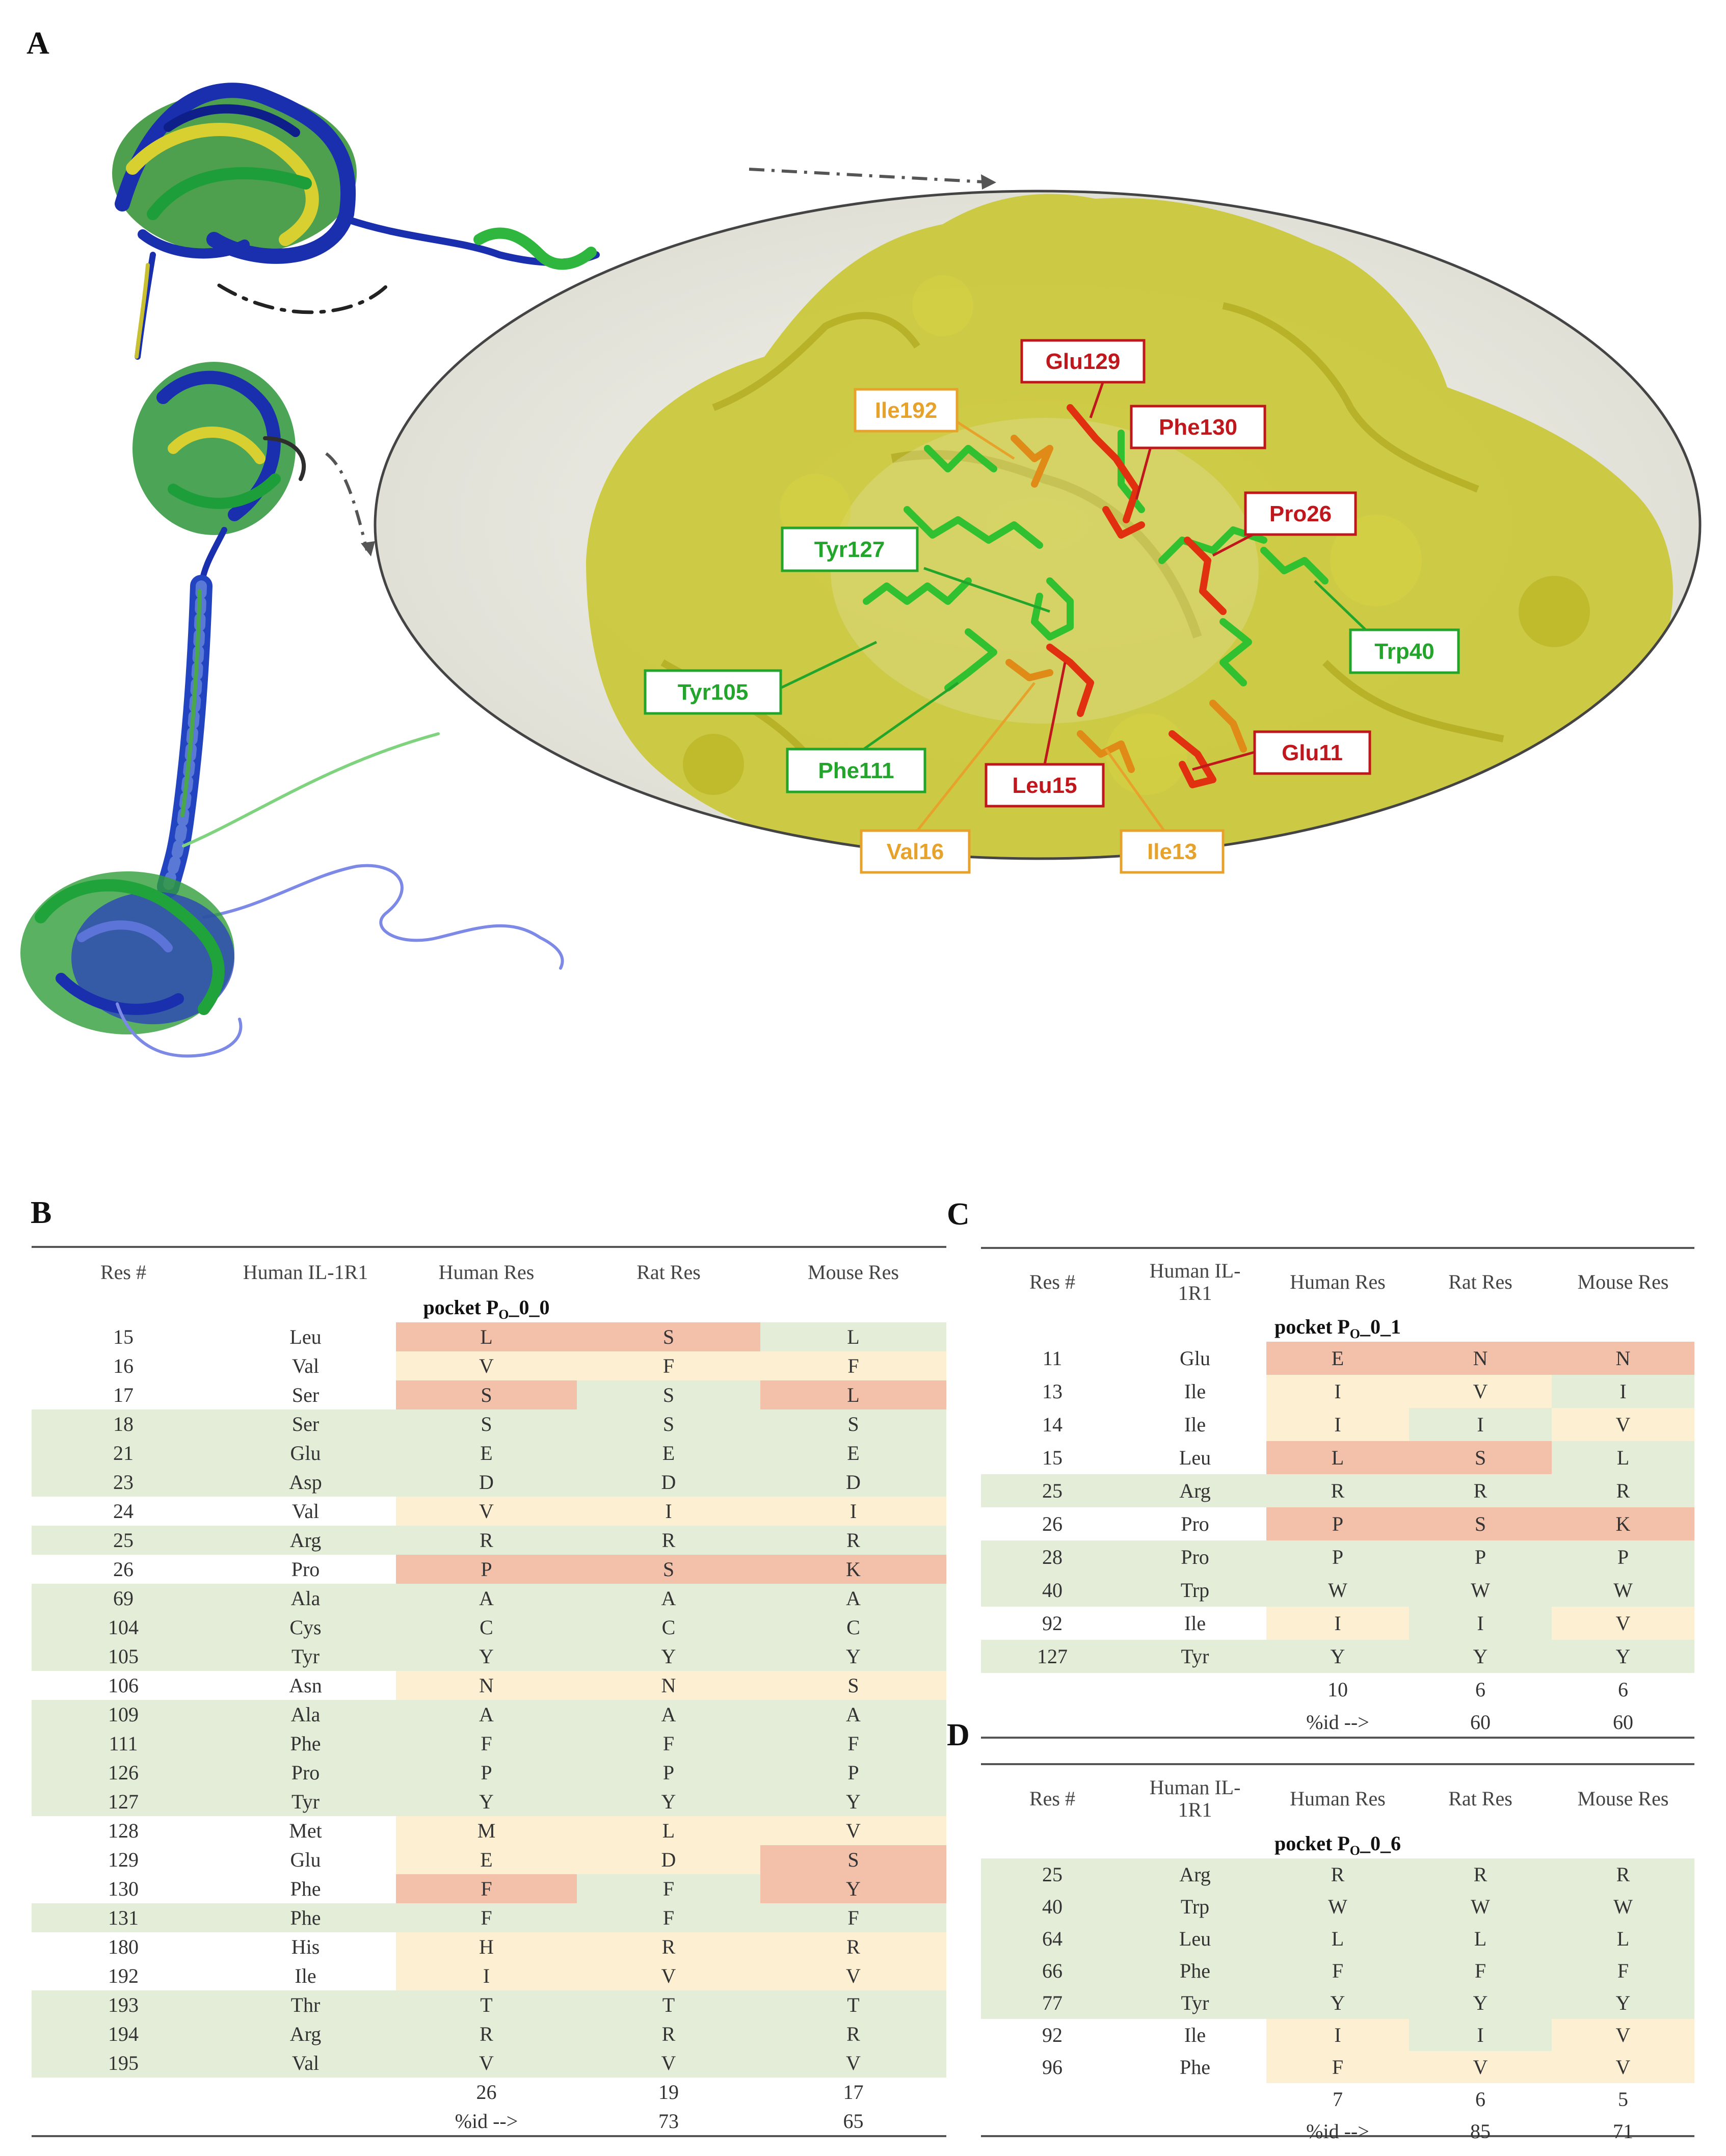 This screenshot has height=2156, width=1726. What do you see at coordinates (668, 2121) in the screenshot?
I see `percent-identity-value: 73` at bounding box center [668, 2121].